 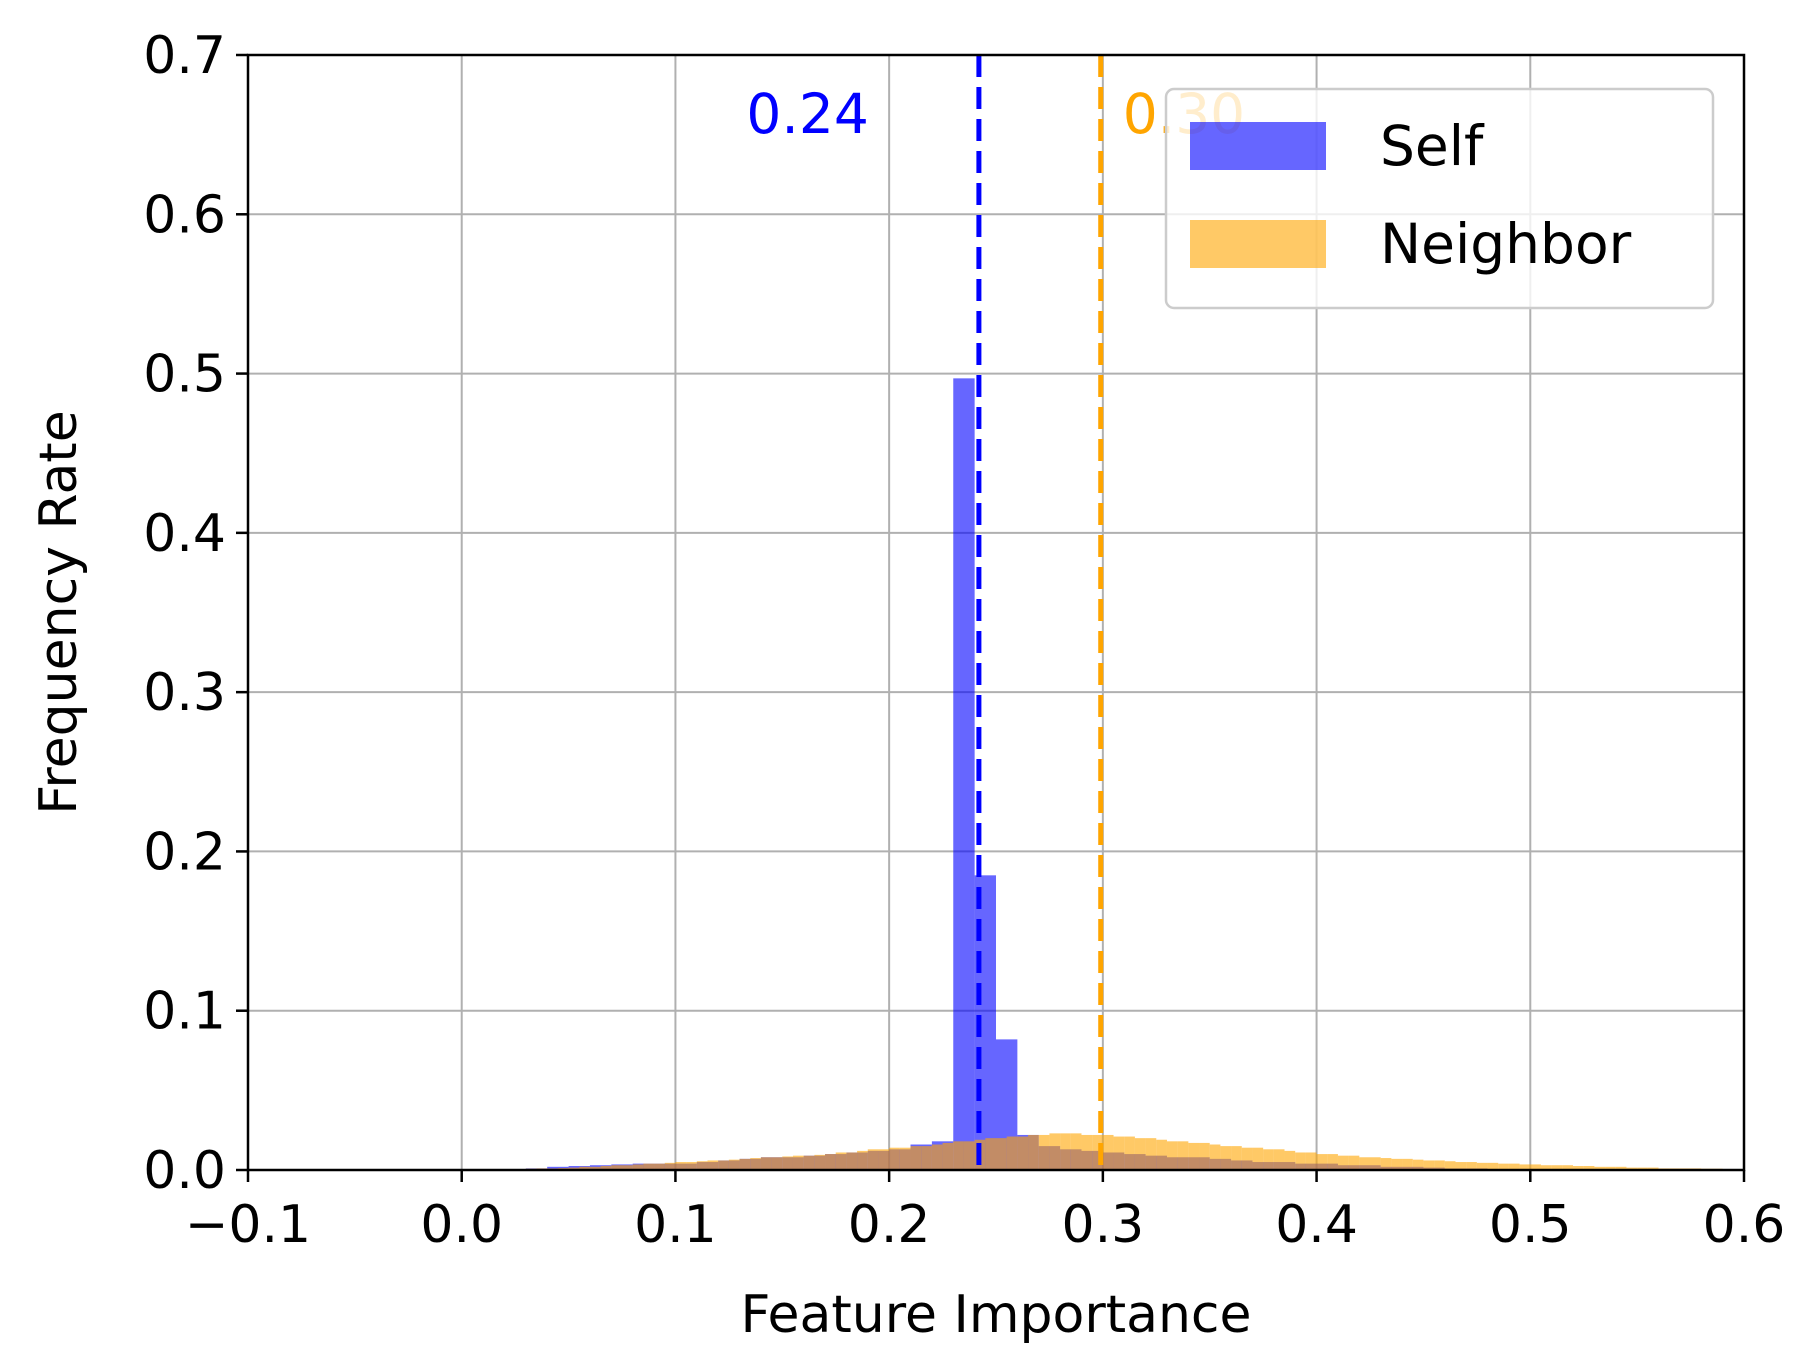 What do you see at coordinates (184, 375) in the screenshot?
I see `y-tick-label: 0.5` at bounding box center [184, 375].